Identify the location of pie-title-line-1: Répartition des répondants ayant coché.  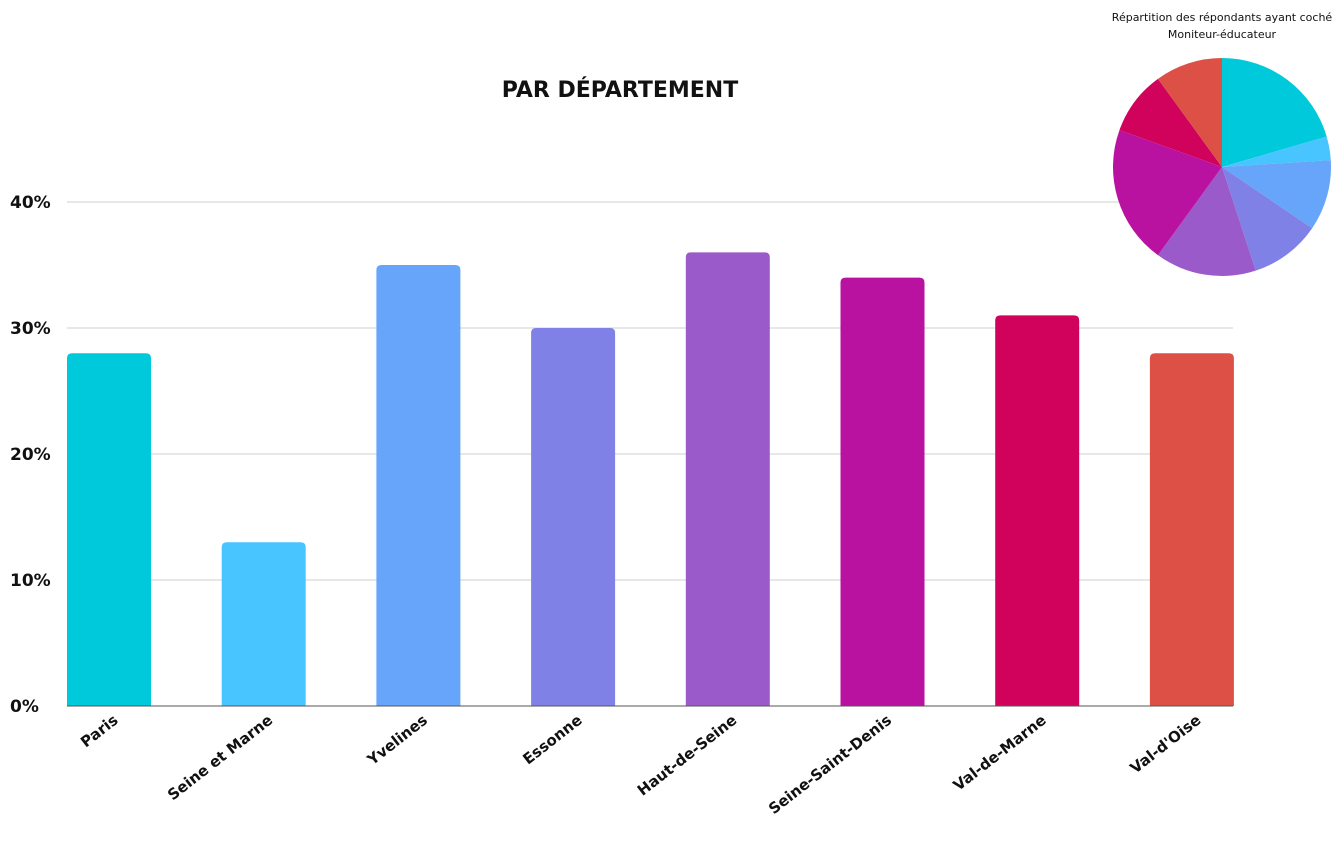
(1222, 17).